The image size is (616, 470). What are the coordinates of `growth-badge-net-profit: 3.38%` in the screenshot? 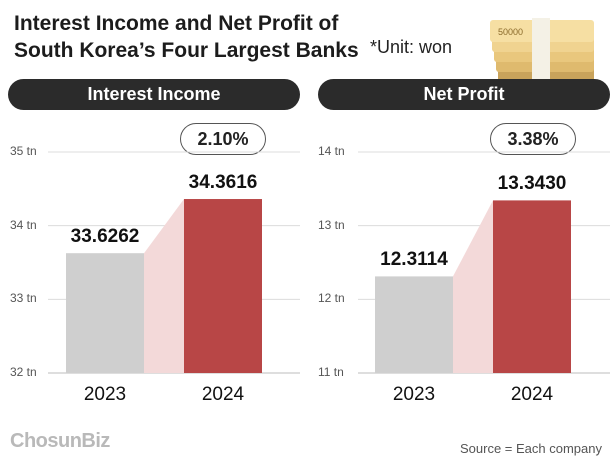 It's located at (533, 139).